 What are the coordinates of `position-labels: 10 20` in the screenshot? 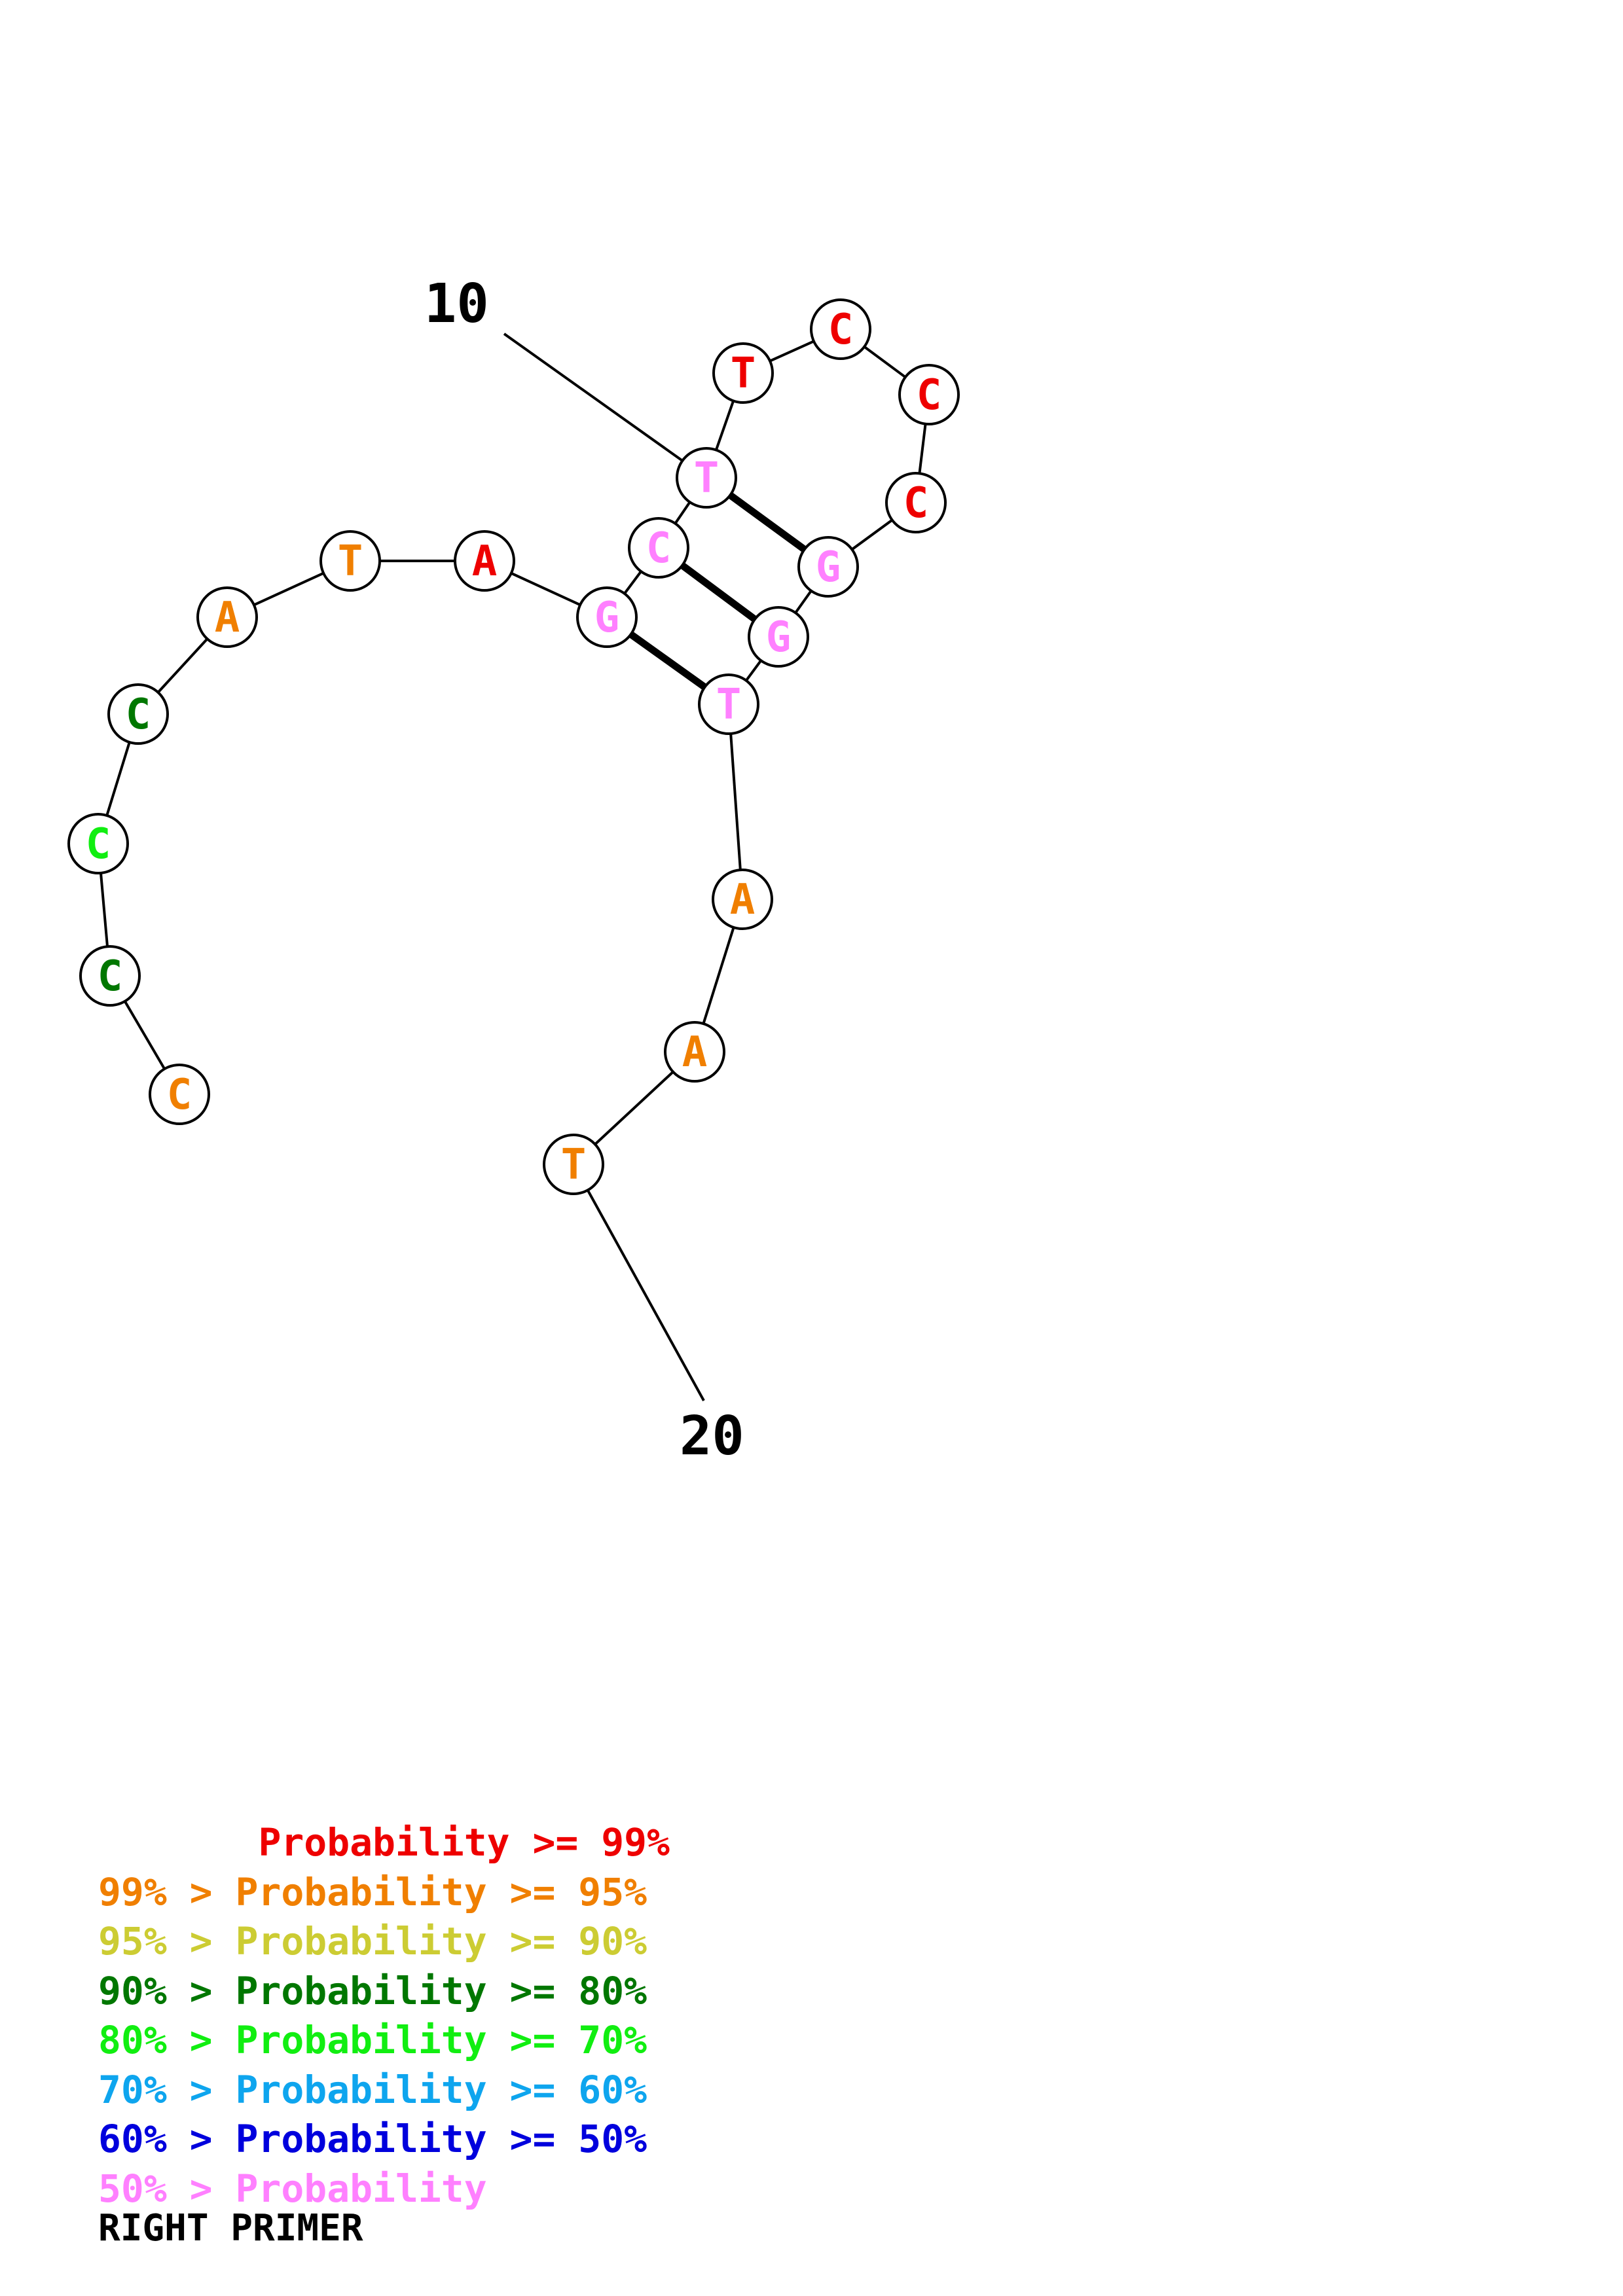 It's located at (584, 870).